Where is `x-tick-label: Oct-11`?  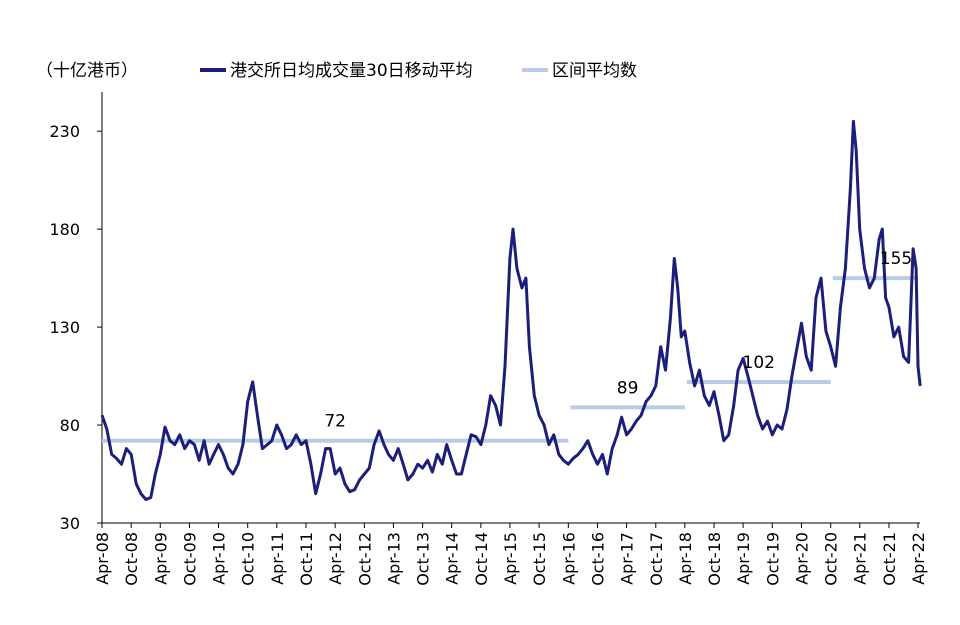 x-tick-label: Oct-11 is located at coordinates (306, 559).